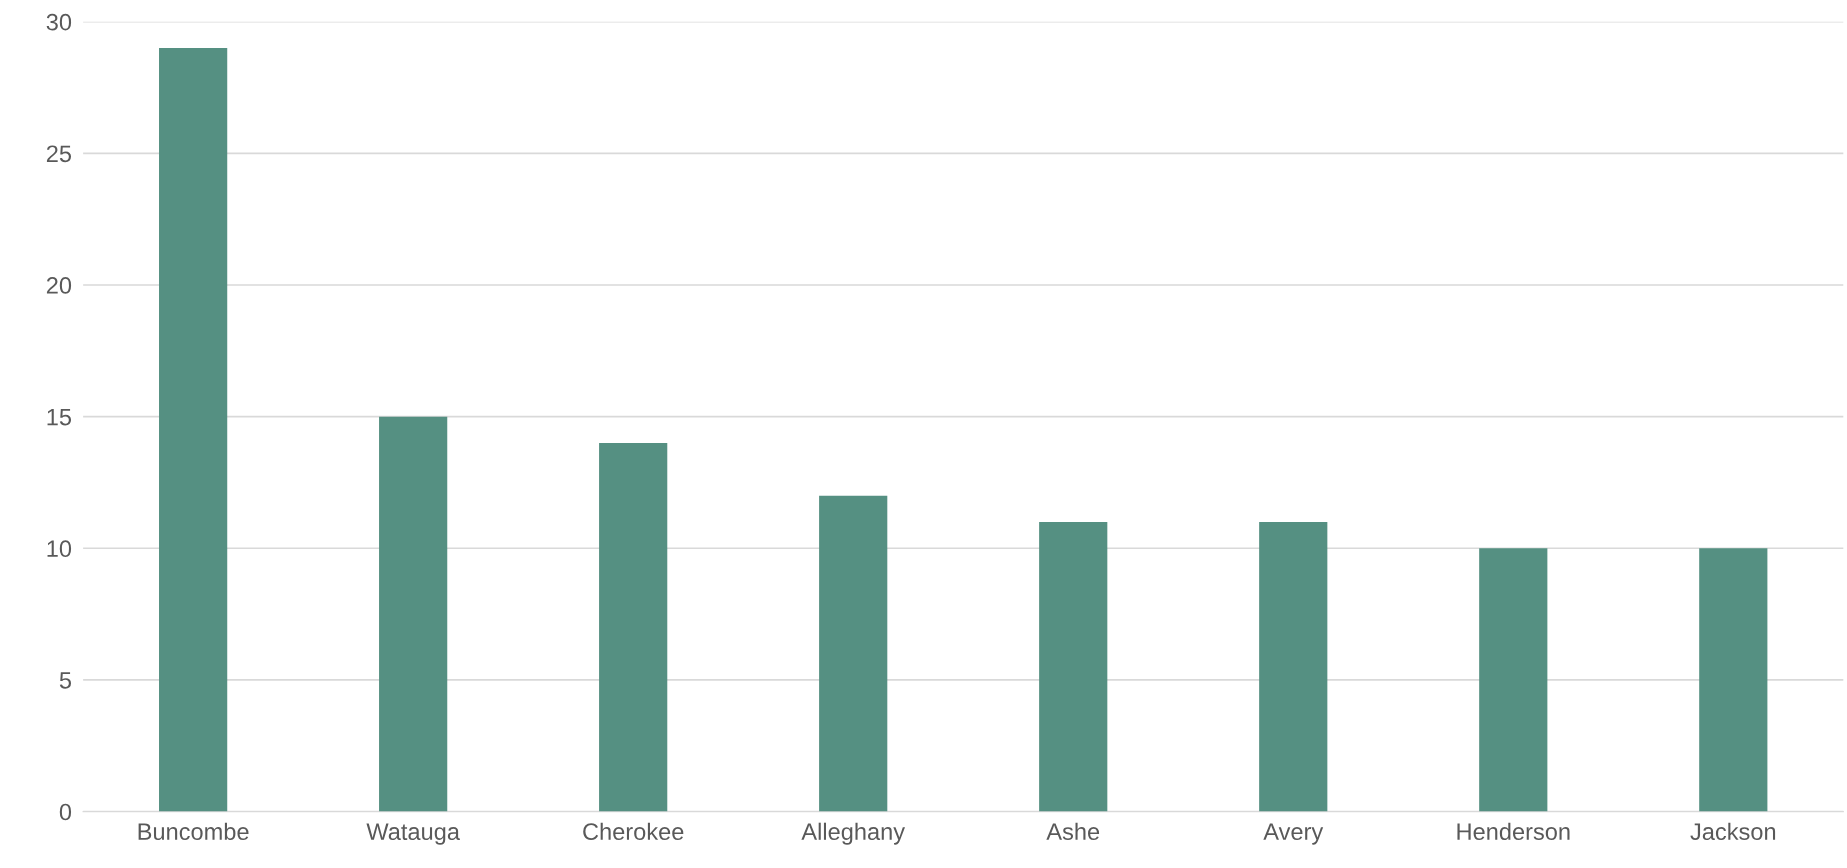 The image size is (1847, 868). What do you see at coordinates (1513, 831) in the screenshot?
I see `x-tick-label: Henderson` at bounding box center [1513, 831].